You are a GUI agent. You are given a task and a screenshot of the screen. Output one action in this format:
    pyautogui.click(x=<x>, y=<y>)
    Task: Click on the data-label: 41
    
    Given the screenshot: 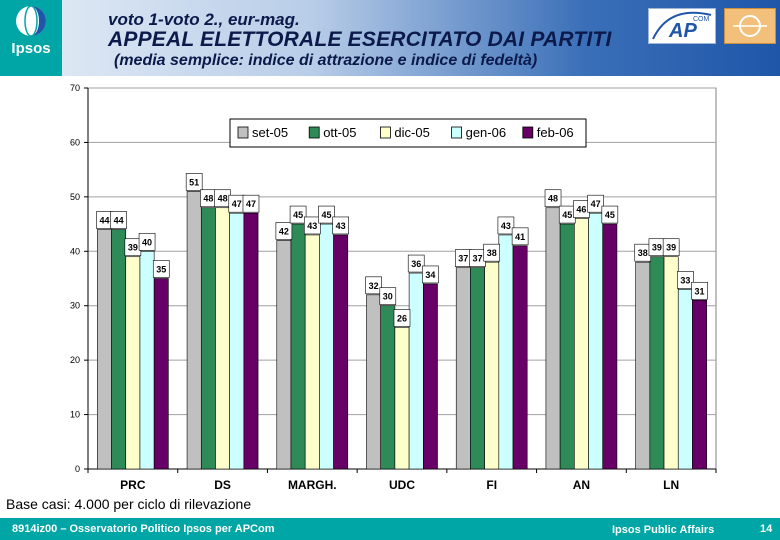 What is the action you would take?
    pyautogui.click(x=520, y=237)
    